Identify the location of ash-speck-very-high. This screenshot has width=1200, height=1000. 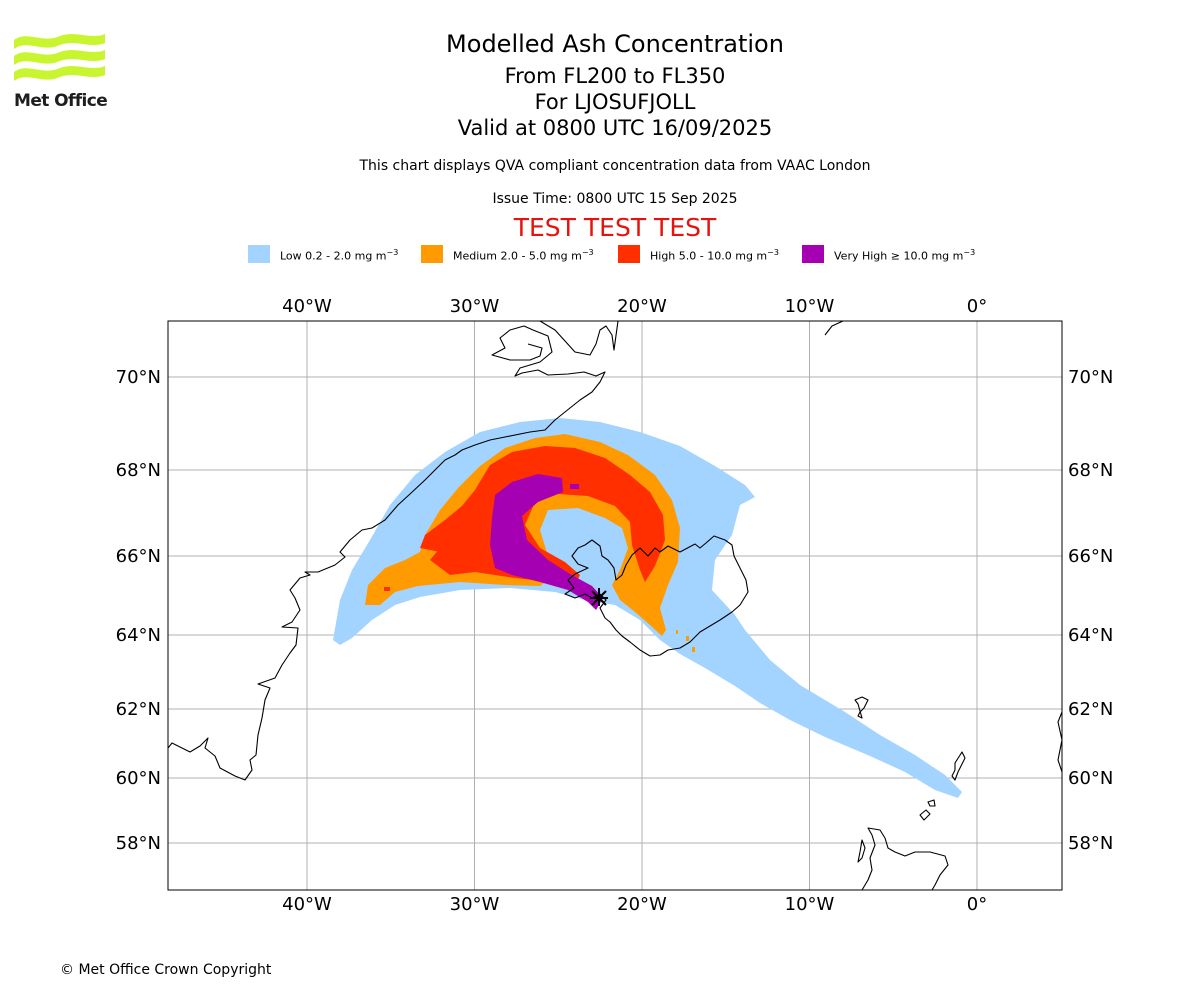
(574, 486).